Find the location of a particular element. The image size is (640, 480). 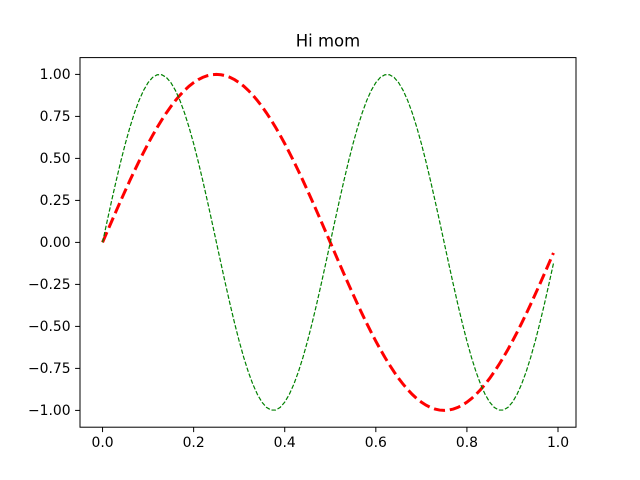

y-tick-label: 0.25 is located at coordinates (55, 201).